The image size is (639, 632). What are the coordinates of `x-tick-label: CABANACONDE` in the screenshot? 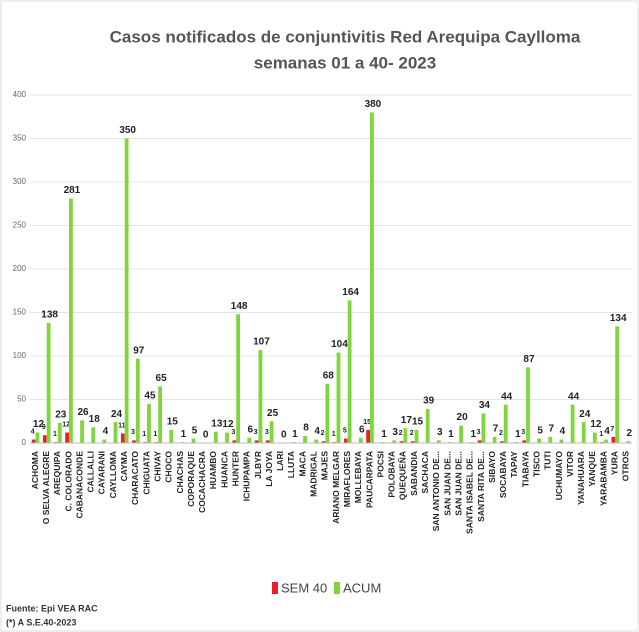 It's located at (79, 485).